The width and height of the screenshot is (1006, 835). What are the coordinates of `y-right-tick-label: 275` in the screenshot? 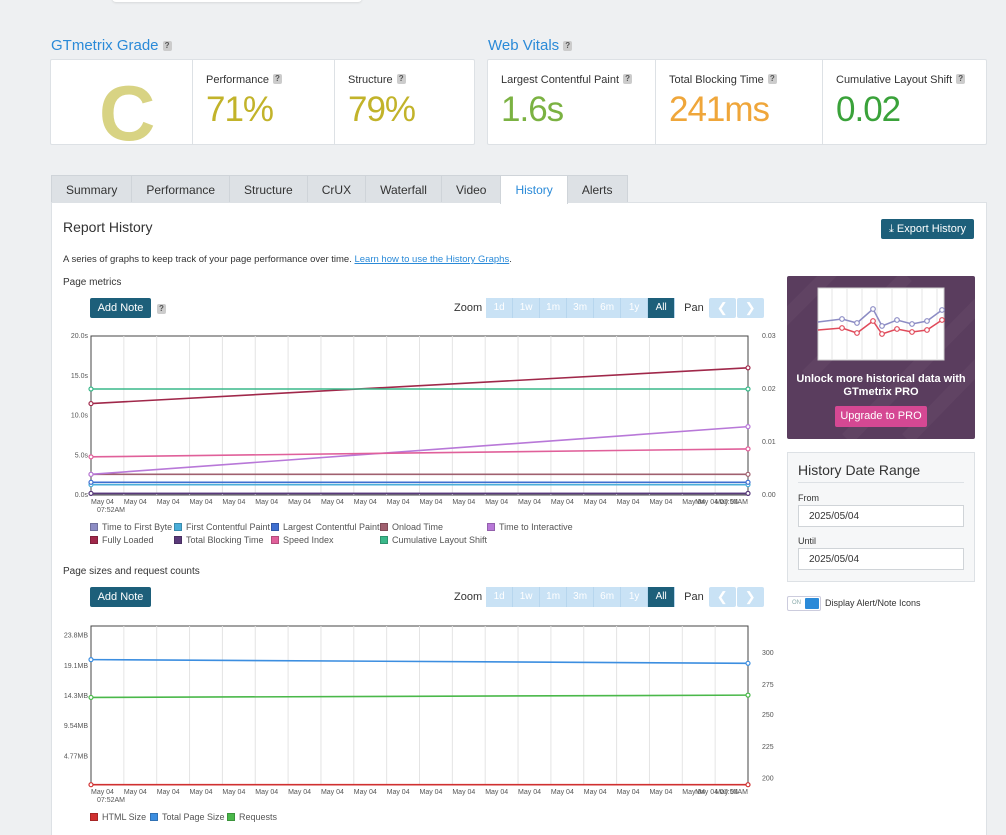 It's located at (768, 685).